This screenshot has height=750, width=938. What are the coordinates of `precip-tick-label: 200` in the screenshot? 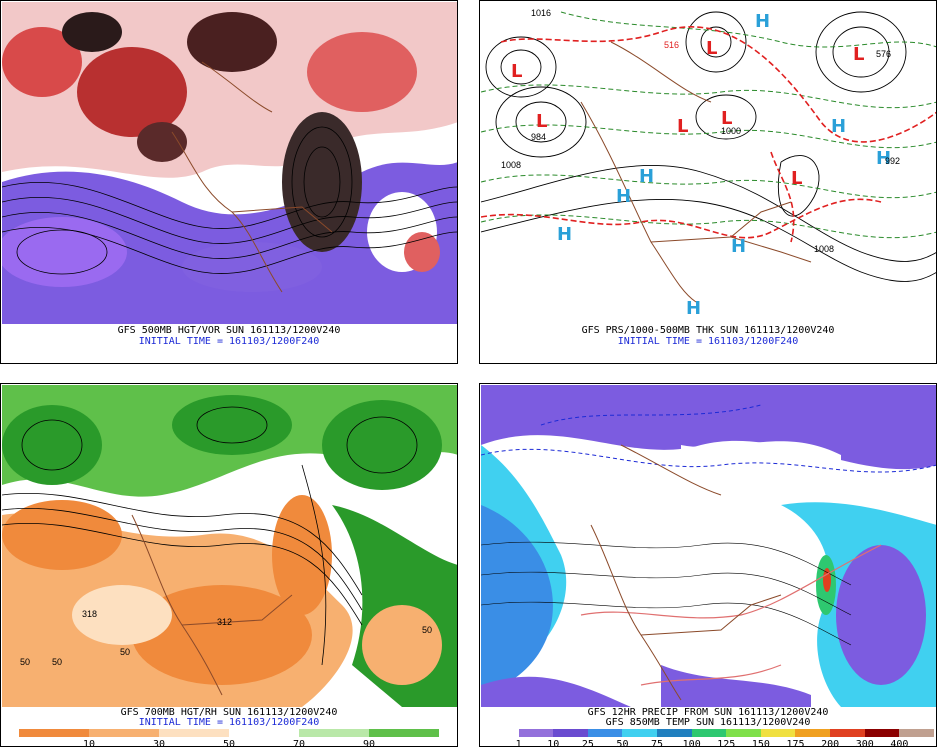 It's located at (830, 743).